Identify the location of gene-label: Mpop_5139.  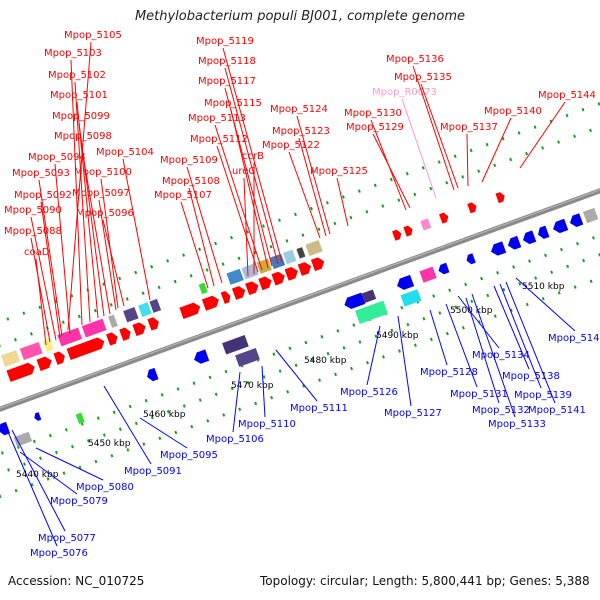
(543, 395).